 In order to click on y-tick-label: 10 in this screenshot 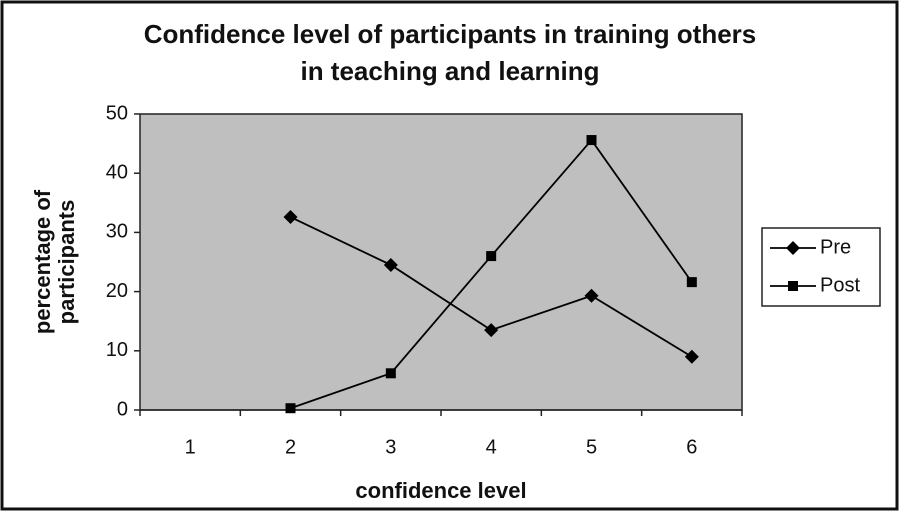, I will do `click(117, 350)`.